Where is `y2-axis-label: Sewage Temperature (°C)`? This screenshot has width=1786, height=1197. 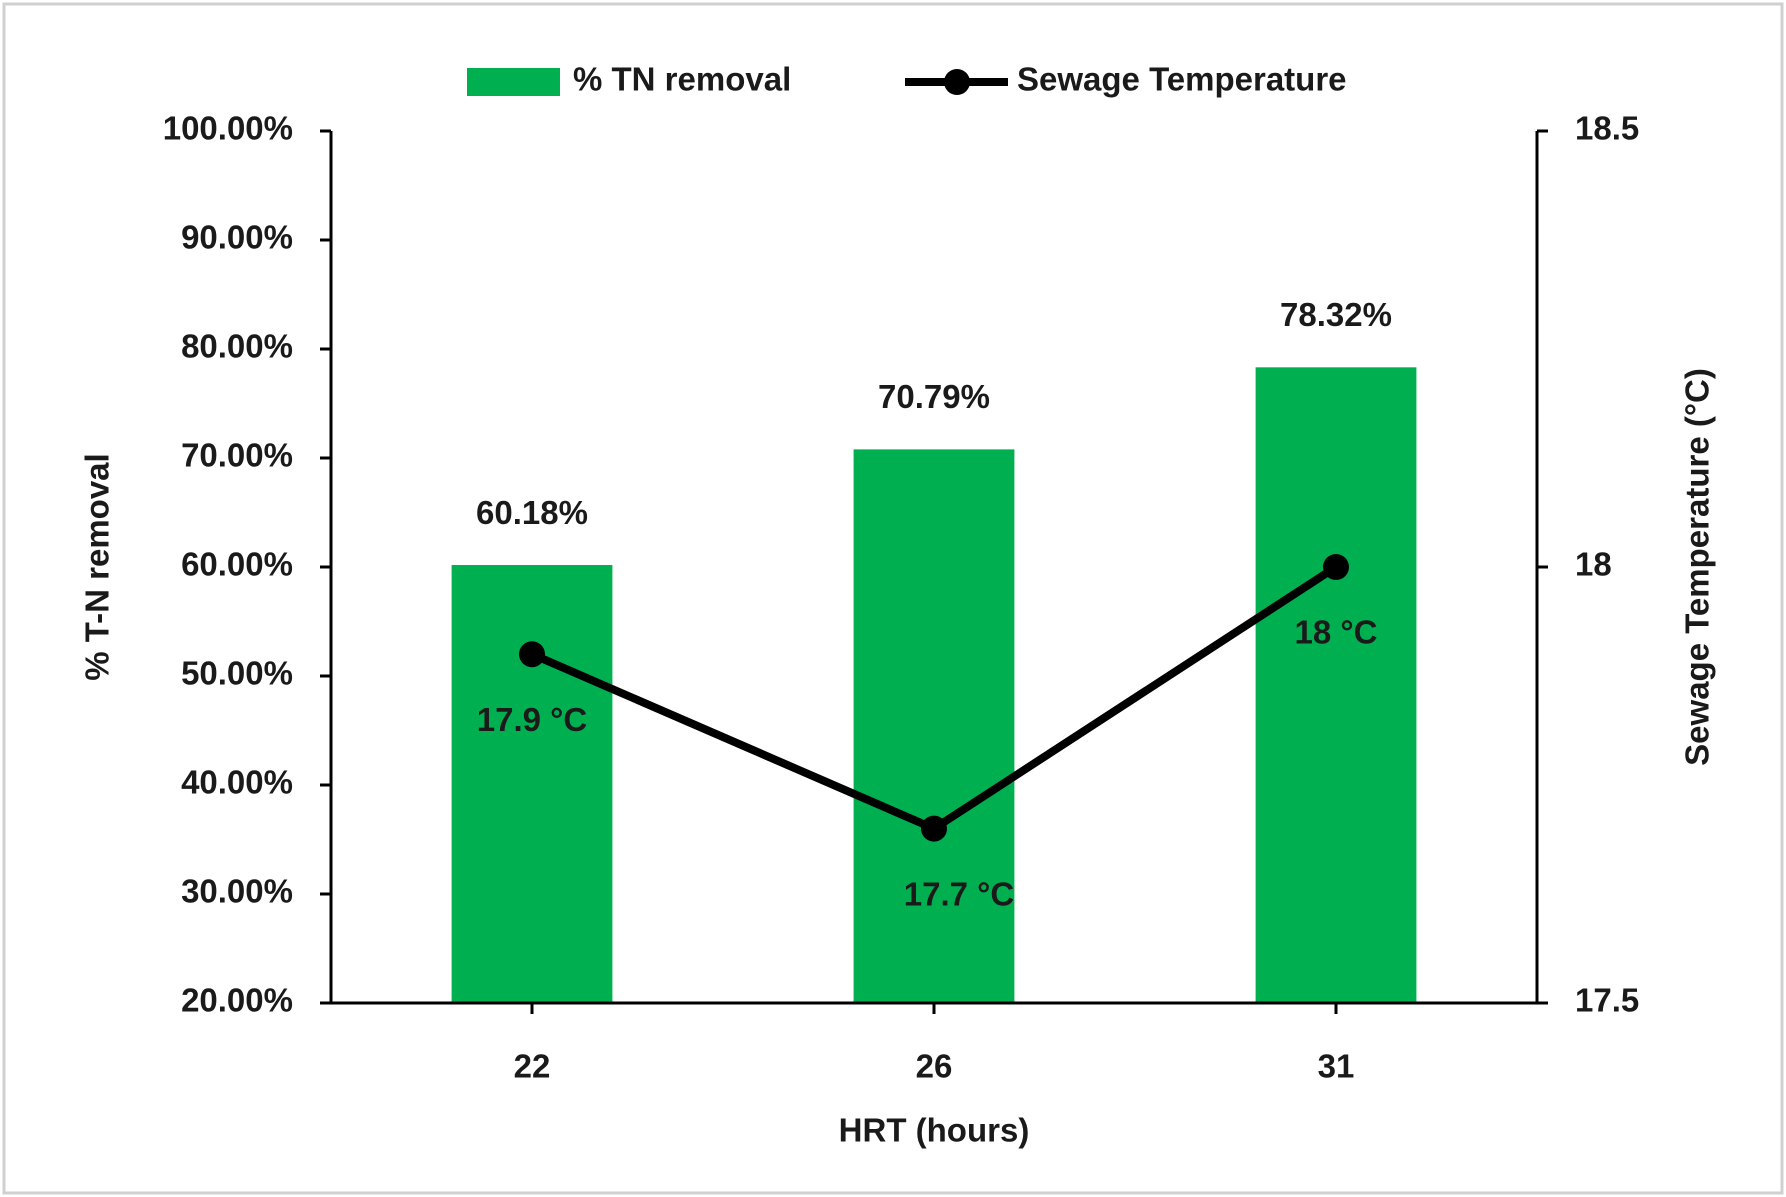 y2-axis-label: Sewage Temperature (°C) is located at coordinates (1697, 567).